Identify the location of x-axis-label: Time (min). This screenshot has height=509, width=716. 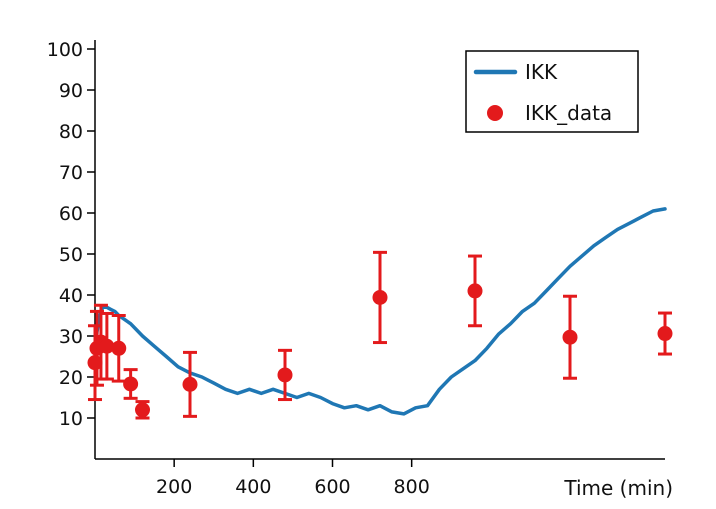
(618, 488).